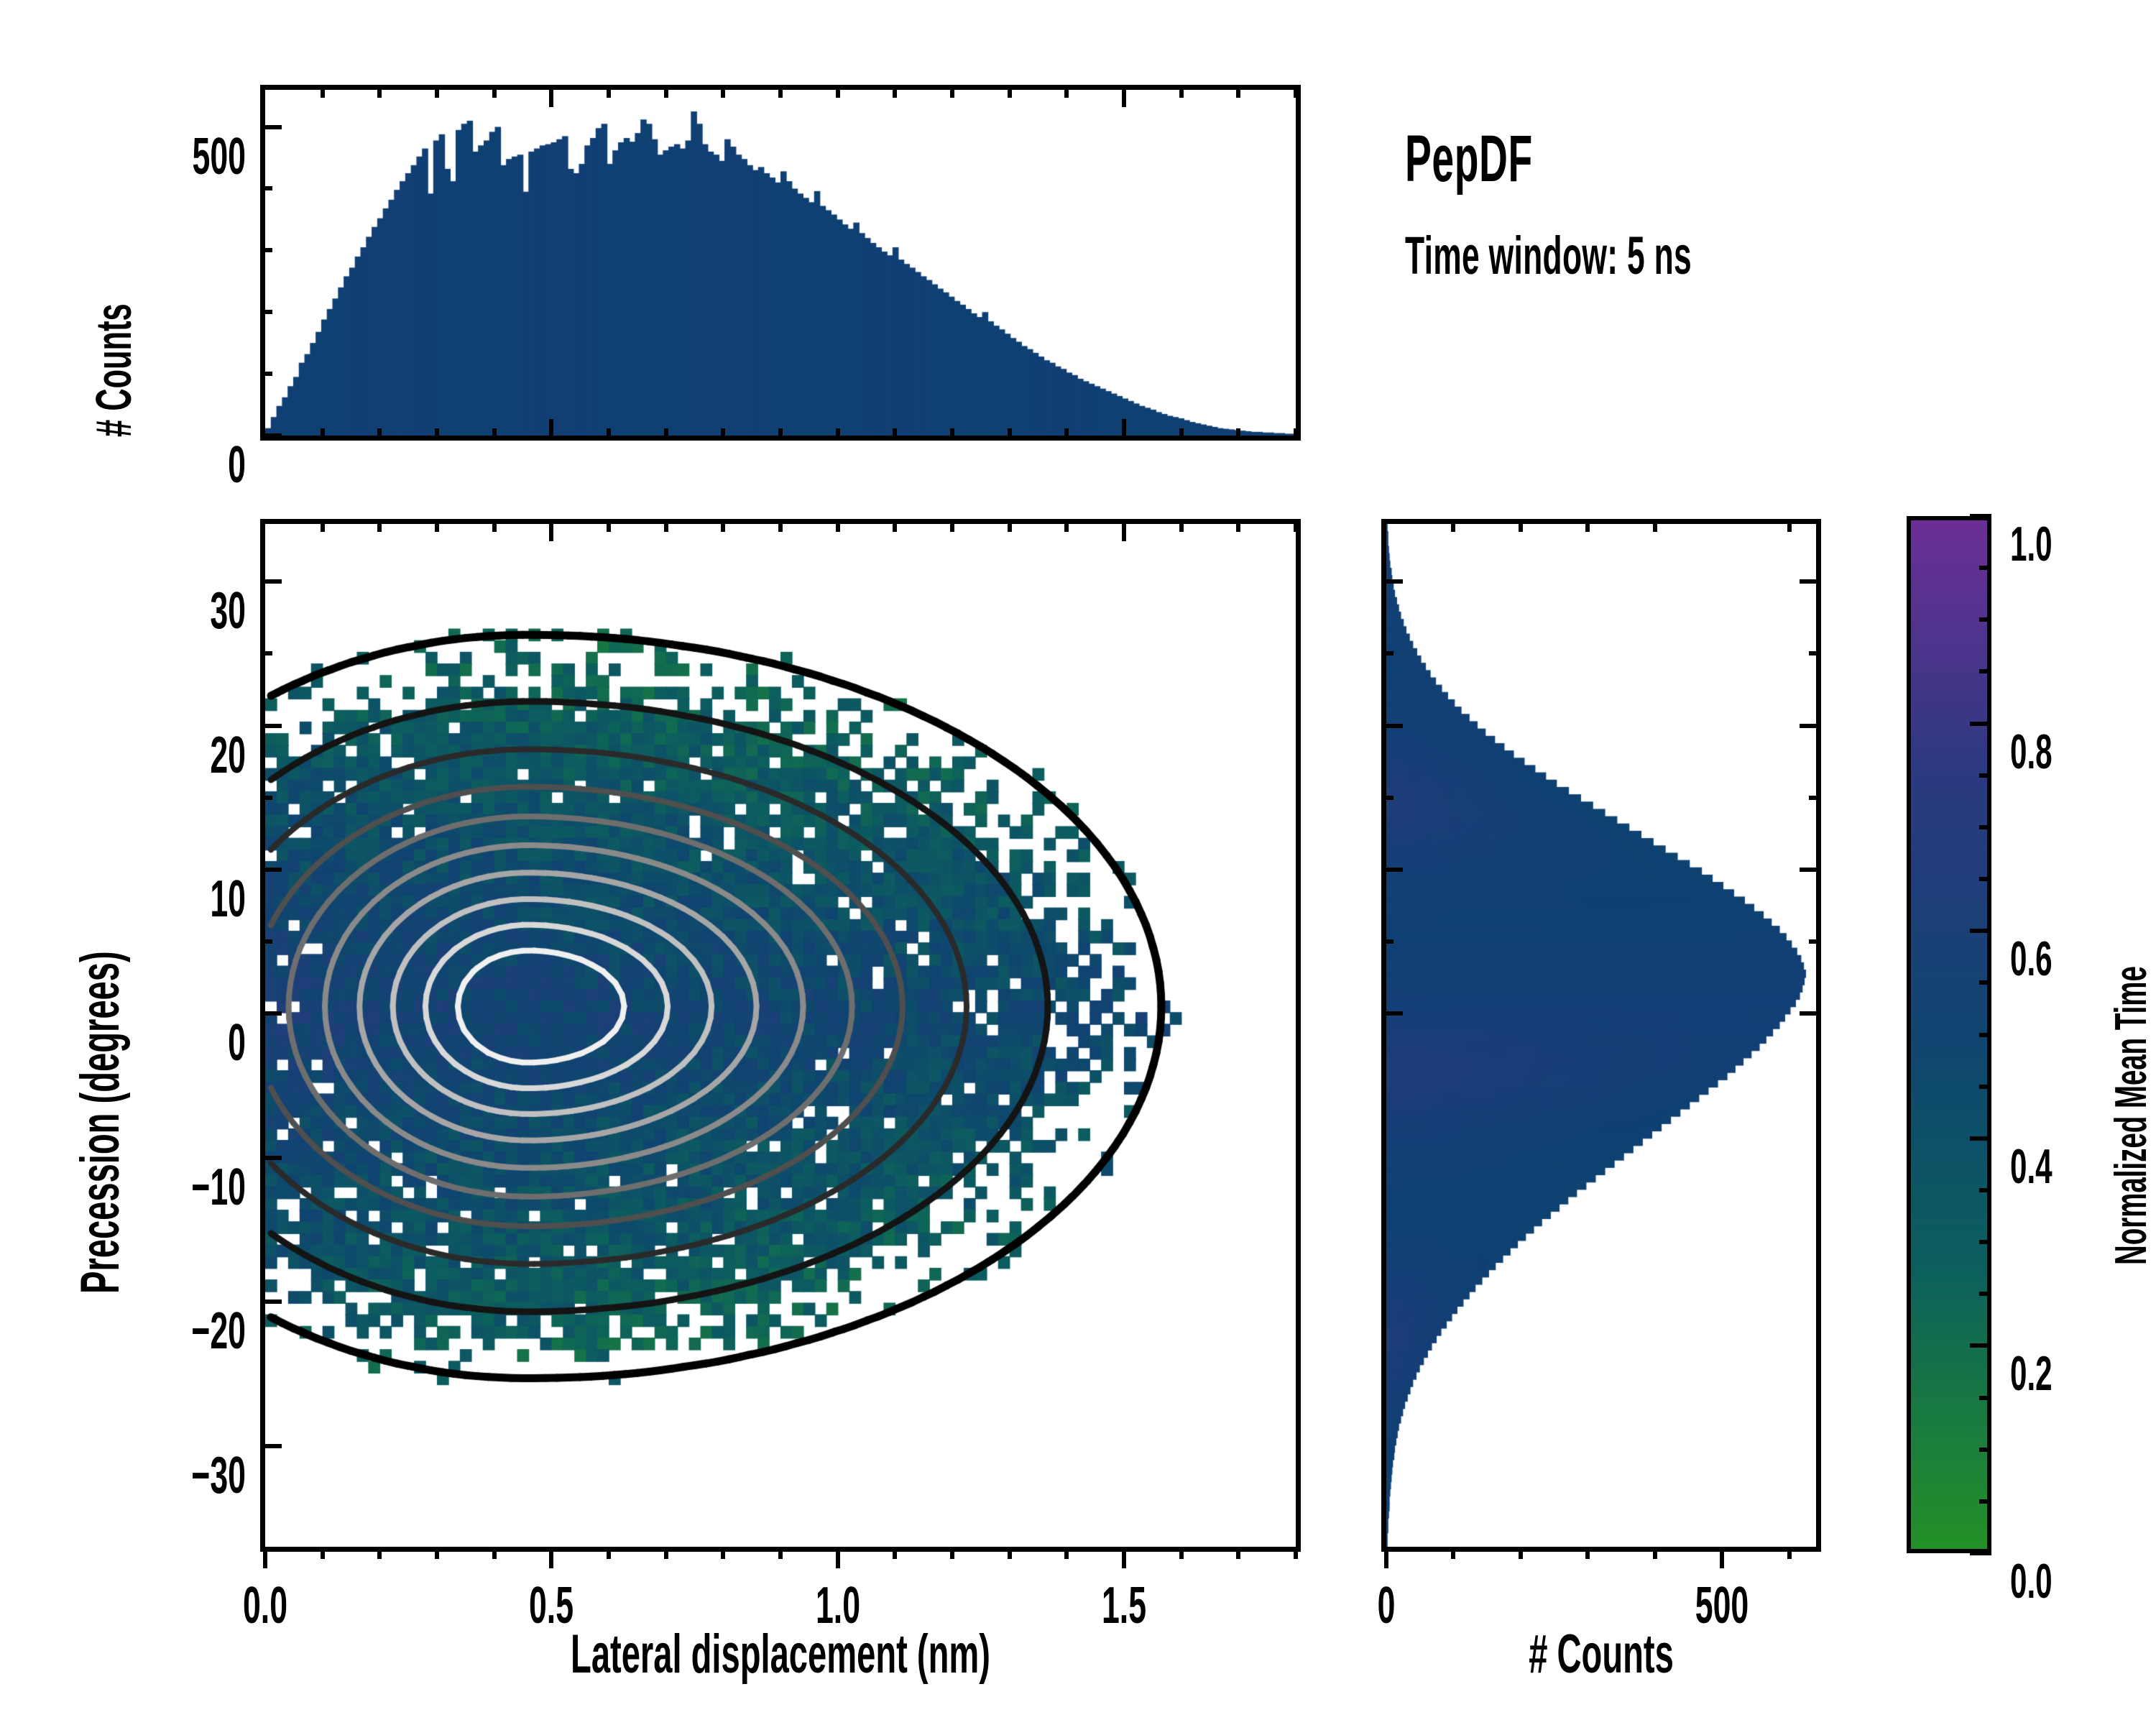  Describe the element at coordinates (228, 899) in the screenshot. I see `axis-tick-label: 10` at that location.